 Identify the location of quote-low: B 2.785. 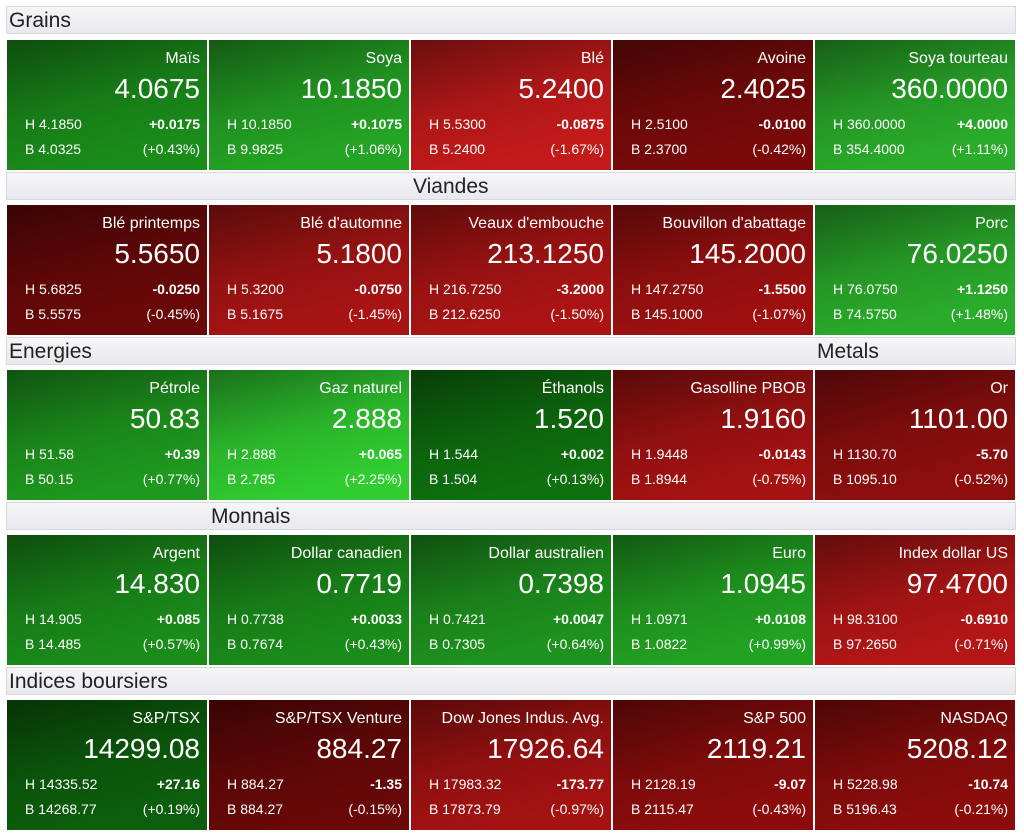
(251, 479).